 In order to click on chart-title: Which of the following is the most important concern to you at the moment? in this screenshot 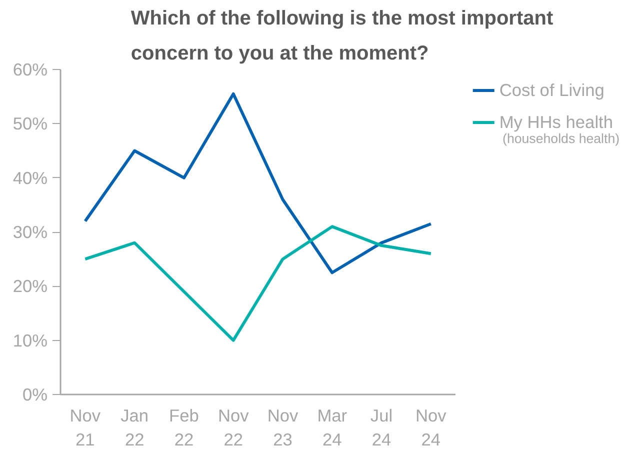, I will do `click(342, 35)`.